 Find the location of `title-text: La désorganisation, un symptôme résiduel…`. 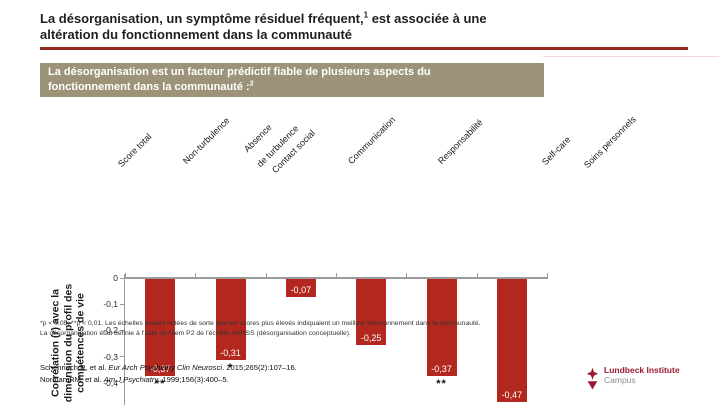

title-text: La désorganisation, un symptôme résiduel… is located at coordinates (202, 18).